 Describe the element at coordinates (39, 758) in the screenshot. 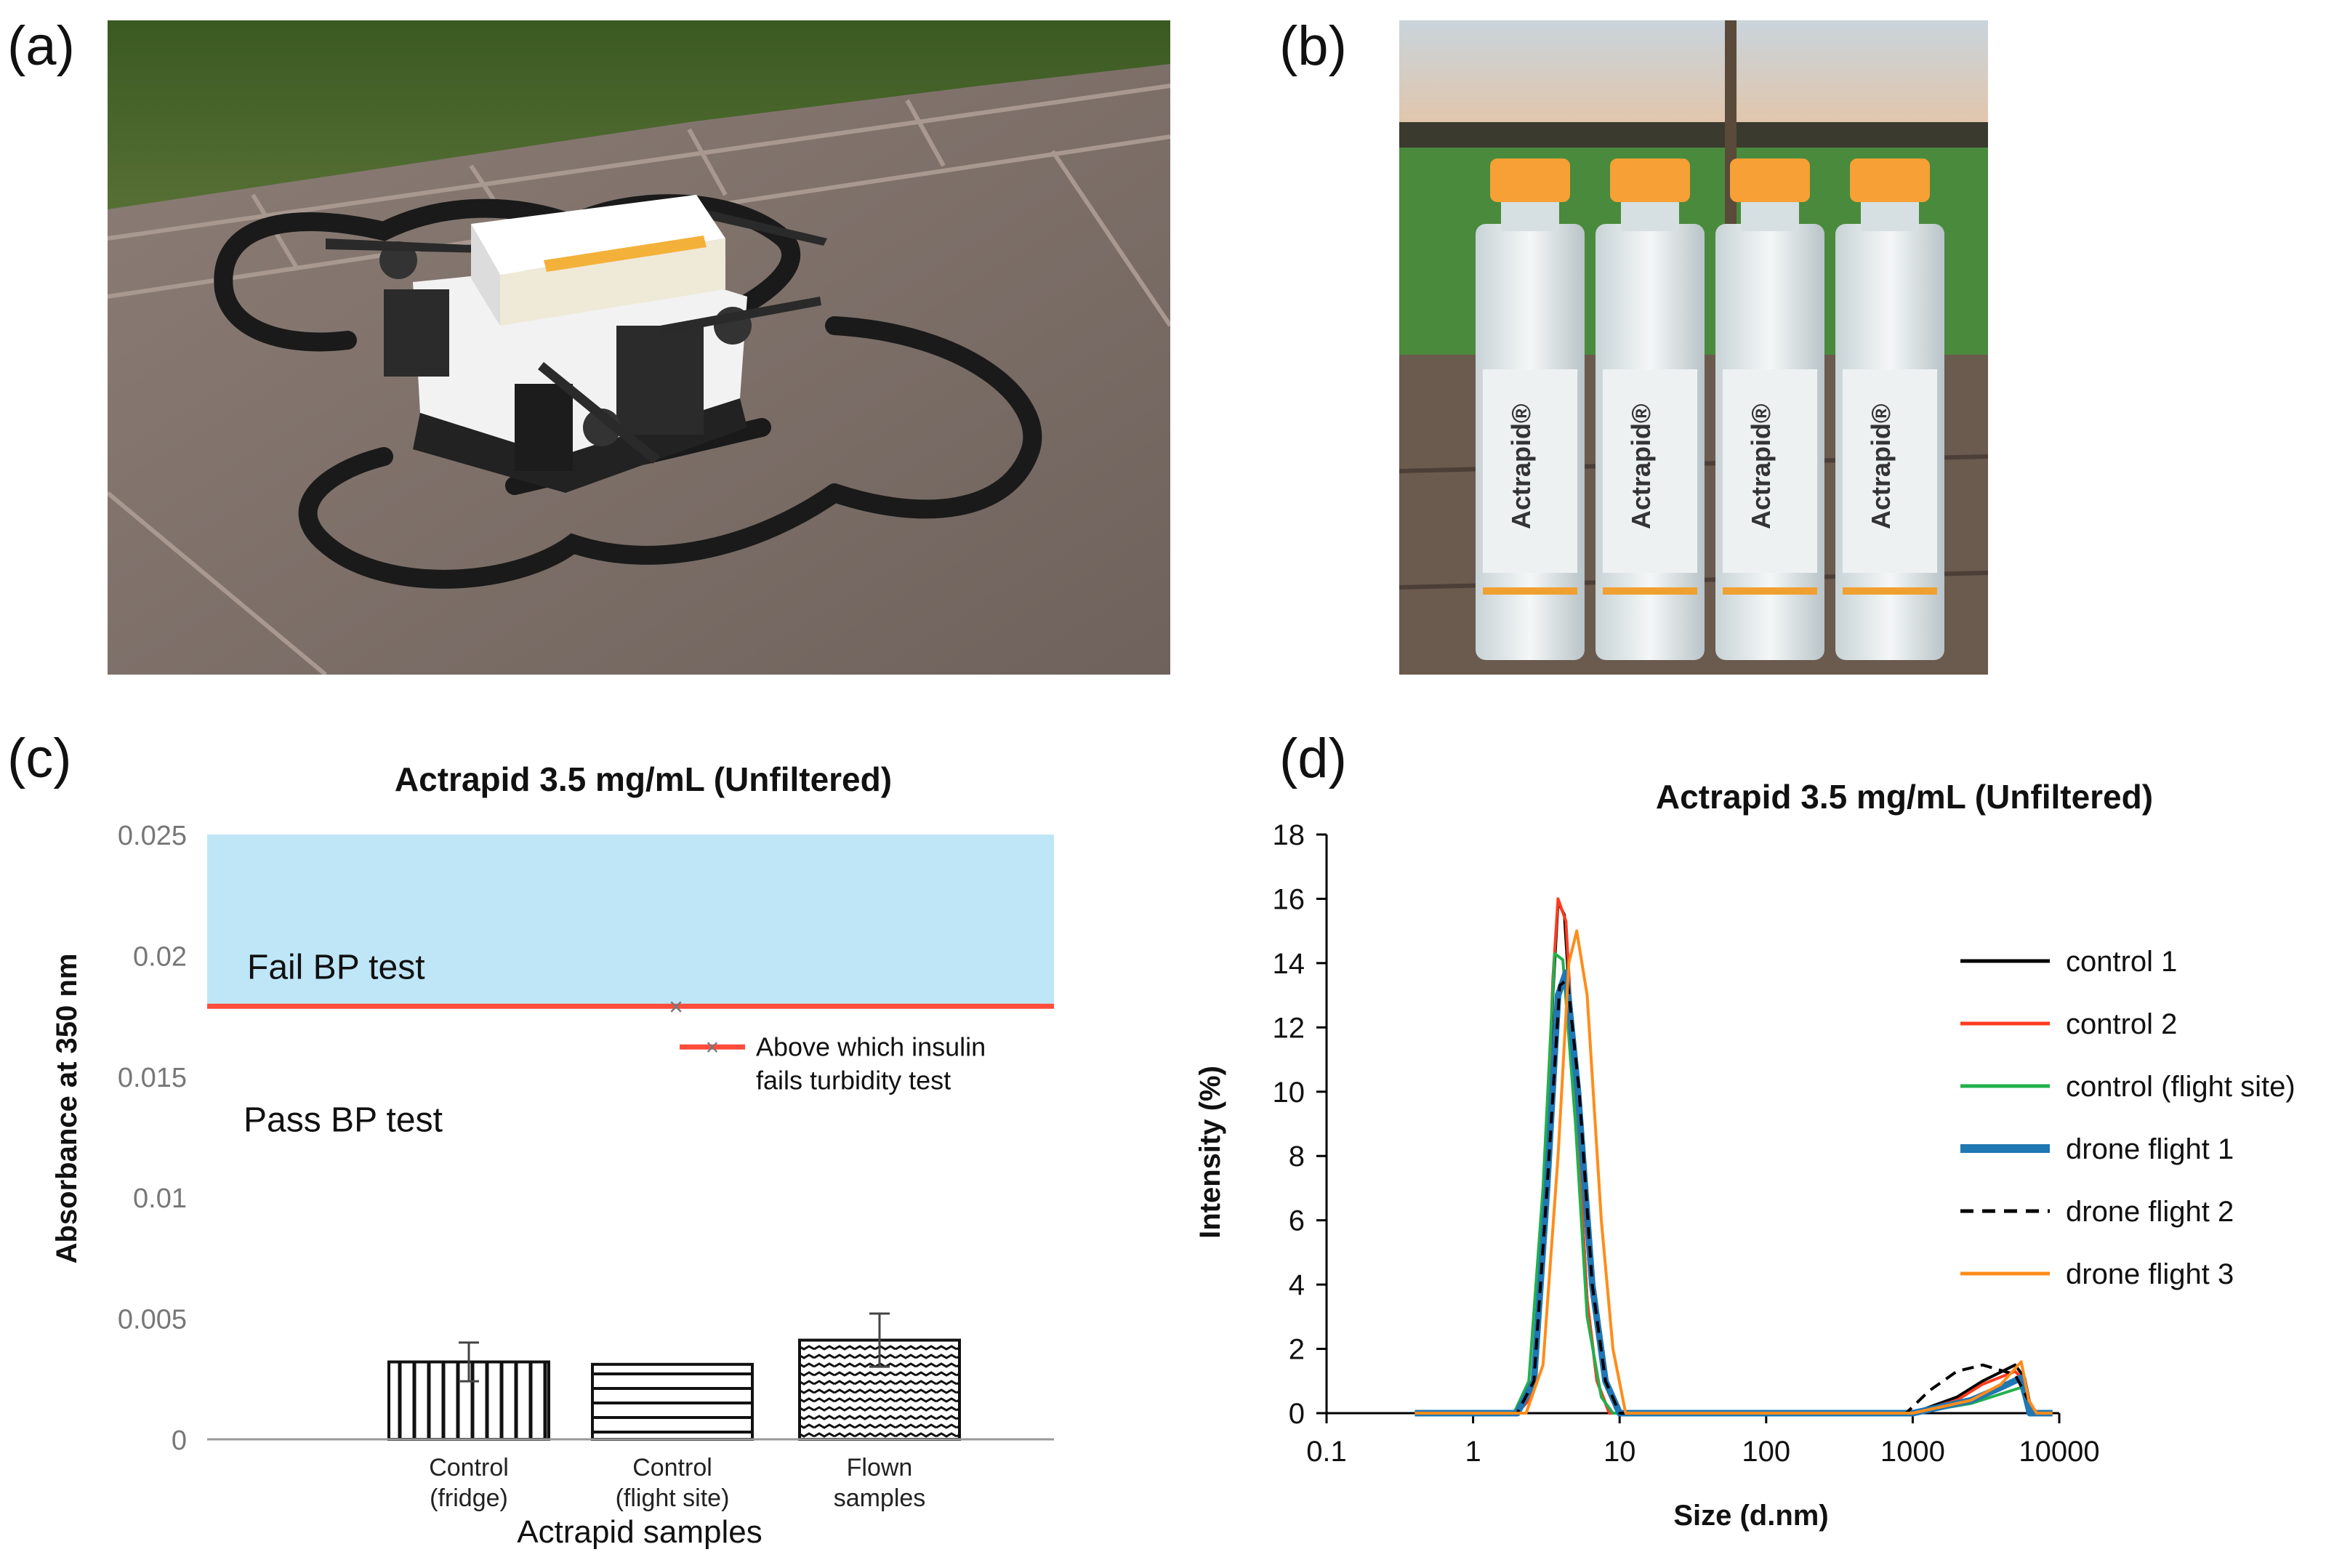

I see `panel-letter-c: (c)` at that location.